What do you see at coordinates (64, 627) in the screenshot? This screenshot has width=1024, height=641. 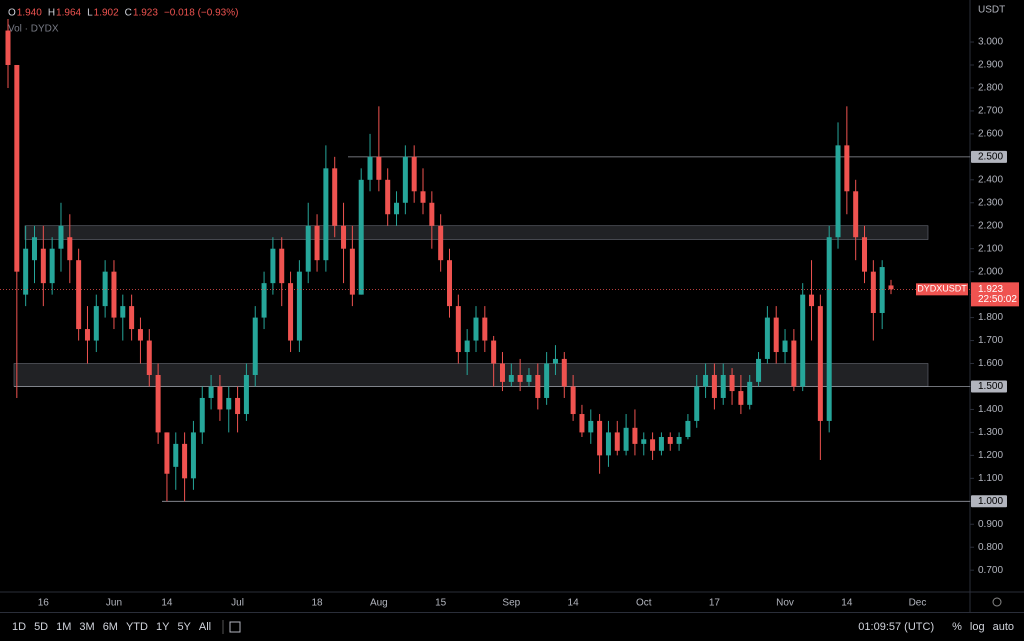 I see `range-button: 1M` at bounding box center [64, 627].